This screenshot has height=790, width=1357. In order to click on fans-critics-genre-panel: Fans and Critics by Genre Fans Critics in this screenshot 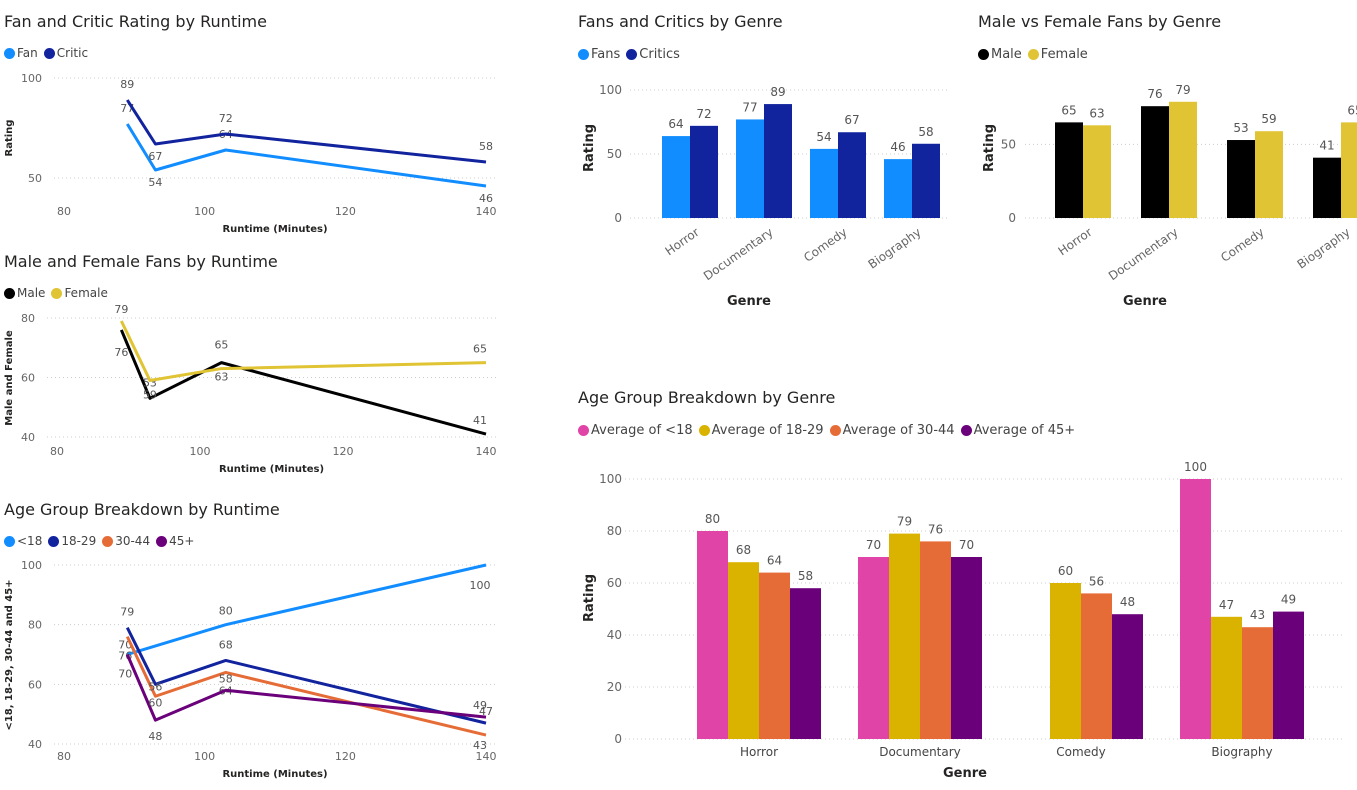, I will do `click(768, 162)`.